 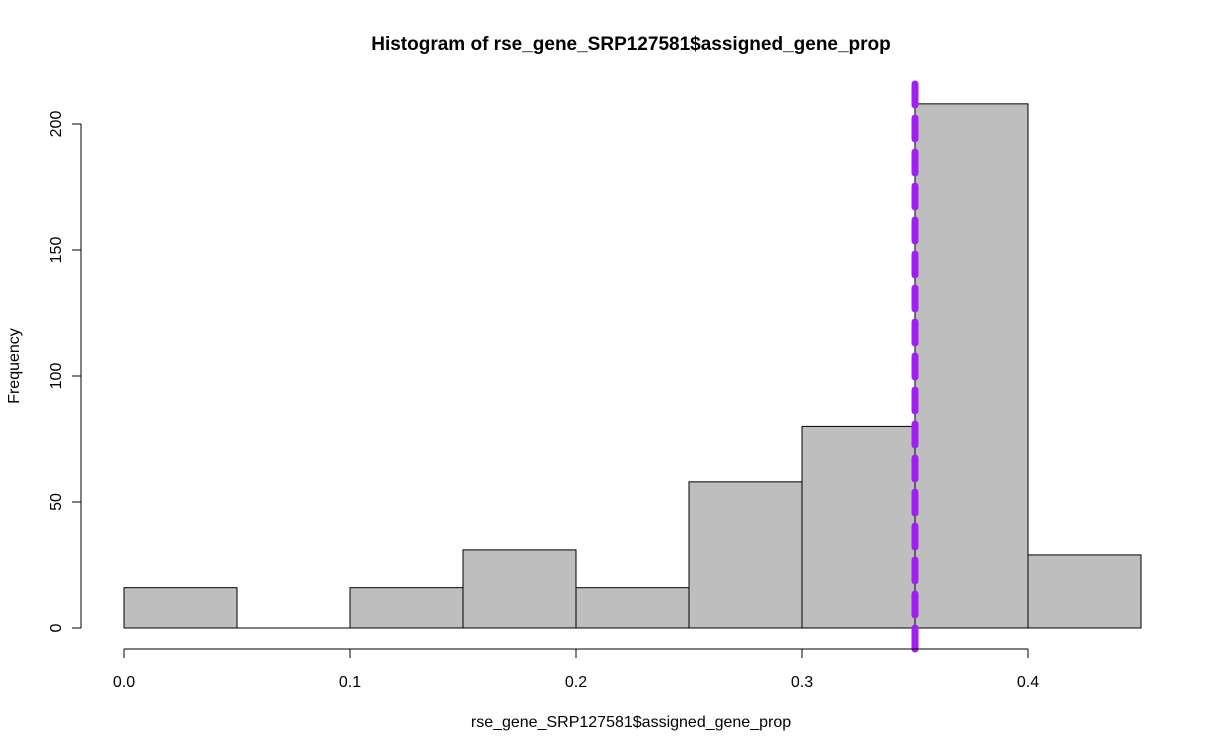 I want to click on y-tick-label-3: 150, so click(x=56, y=250).